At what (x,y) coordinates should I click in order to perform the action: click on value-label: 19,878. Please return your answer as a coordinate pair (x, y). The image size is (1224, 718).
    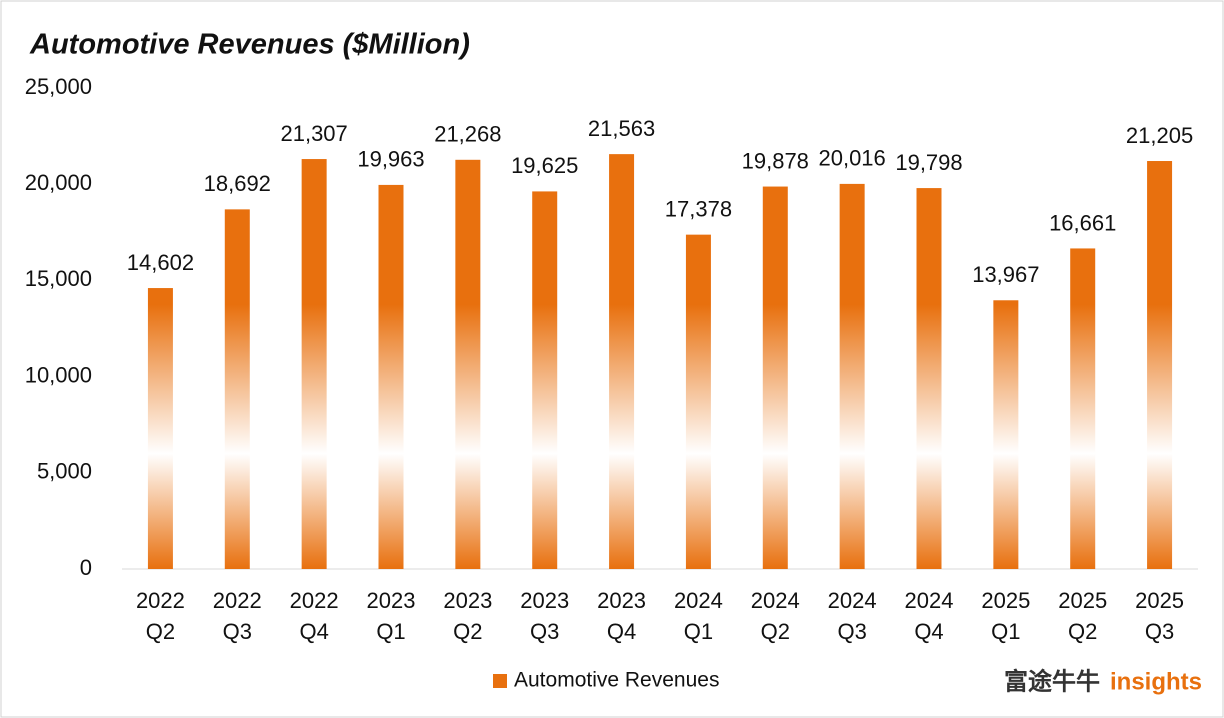
    Looking at the image, I should click on (775, 160).